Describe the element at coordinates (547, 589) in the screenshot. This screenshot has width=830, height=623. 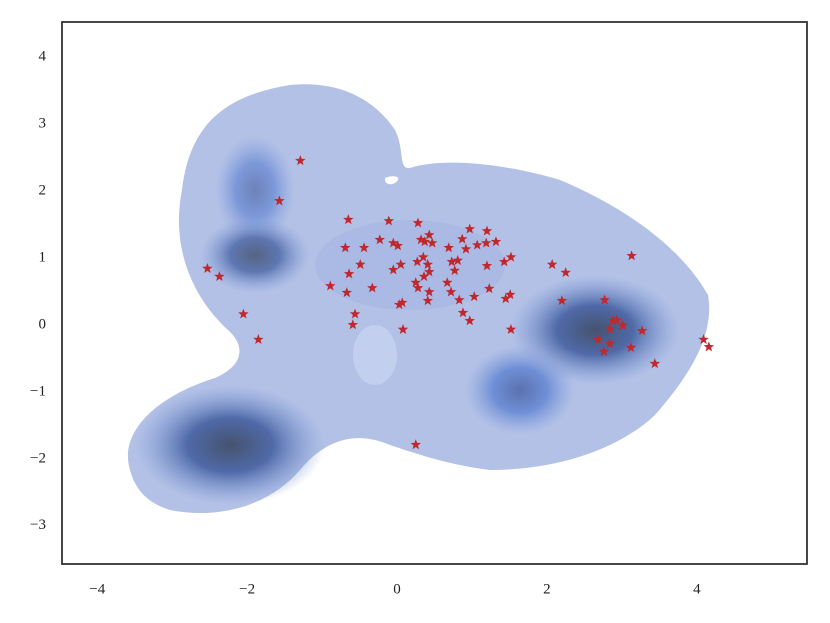
I see `x-tick-label: 2` at that location.